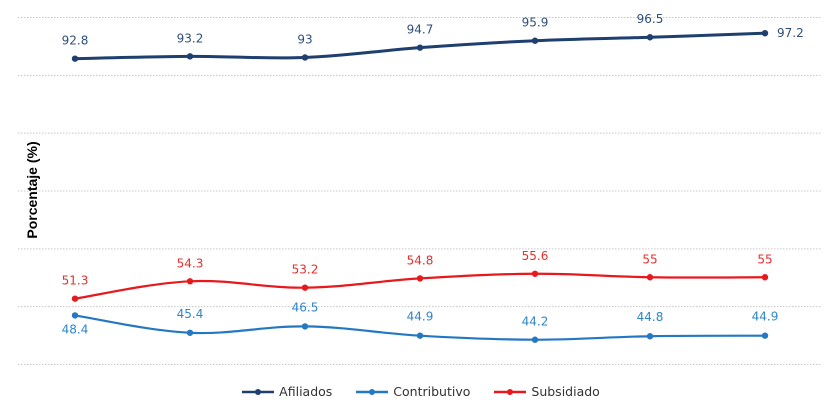 Image resolution: width=840 pixels, height=420 pixels. Describe the element at coordinates (75, 281) in the screenshot. I see `data-label: 51.3` at that location.